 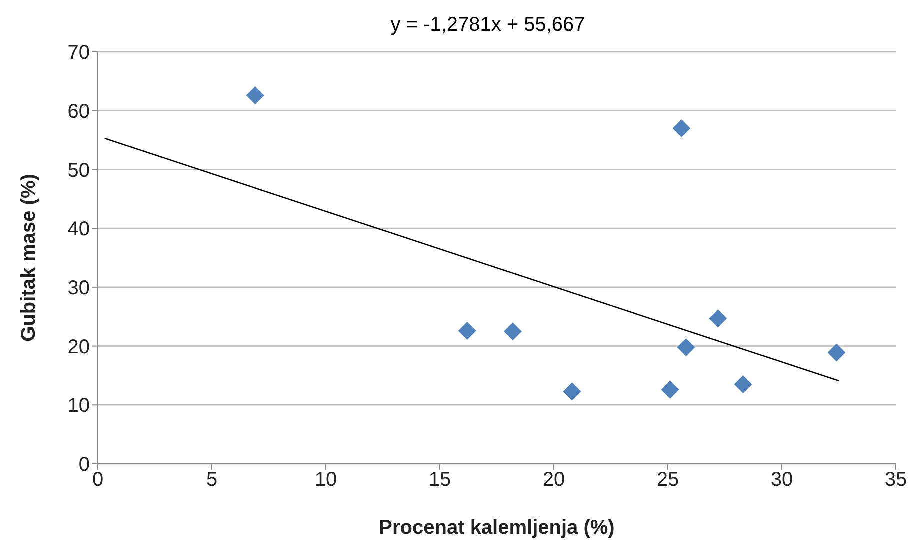 What do you see at coordinates (29, 258) in the screenshot?
I see `y-axis-title: Gubitak mase (%)` at bounding box center [29, 258].